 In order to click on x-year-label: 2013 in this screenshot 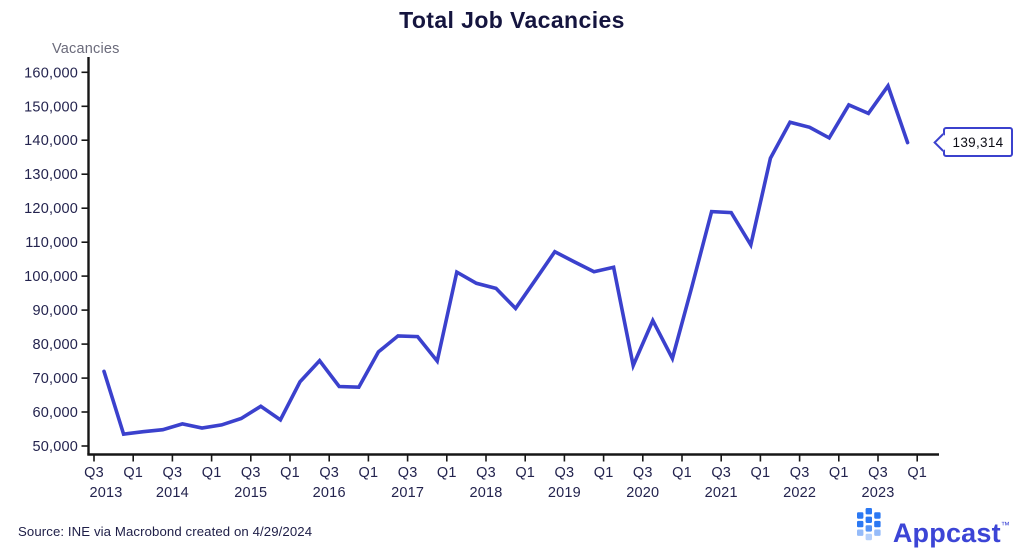, I will do `click(105, 493)`.